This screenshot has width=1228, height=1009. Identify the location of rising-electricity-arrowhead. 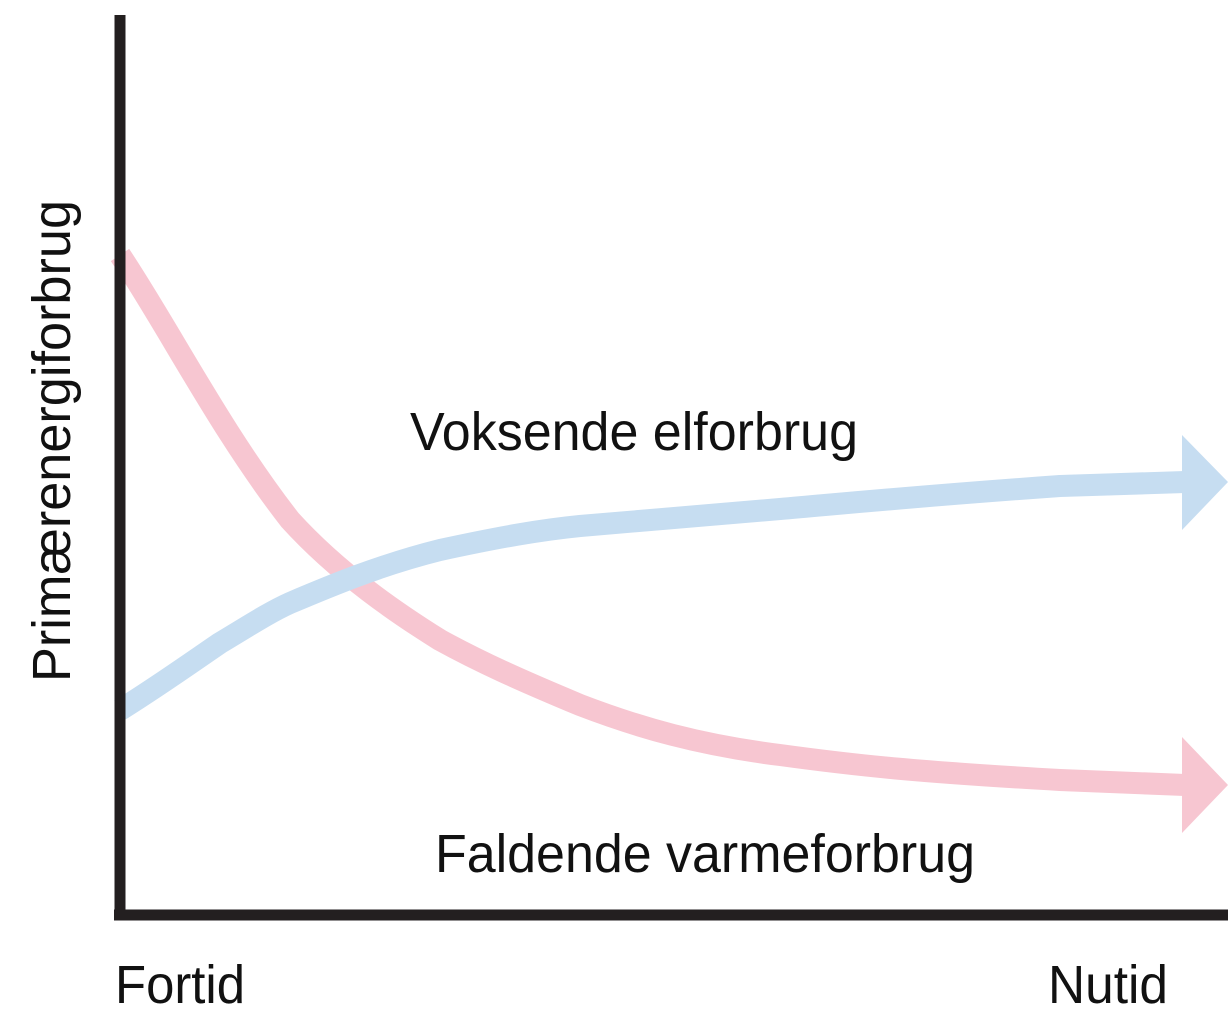
(1205, 482).